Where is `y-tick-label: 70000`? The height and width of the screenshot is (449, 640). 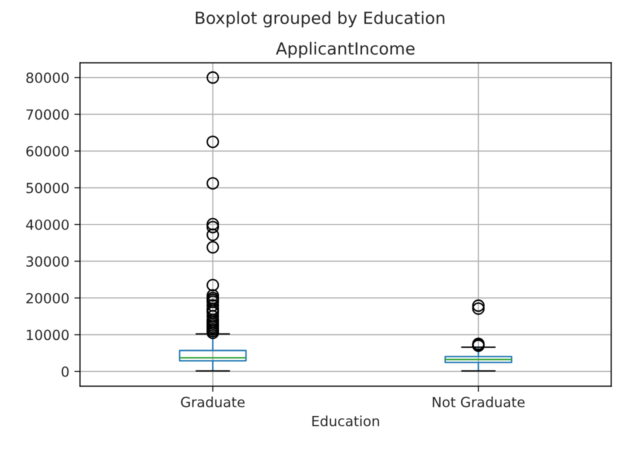 y-tick-label: 70000 is located at coordinates (47, 114).